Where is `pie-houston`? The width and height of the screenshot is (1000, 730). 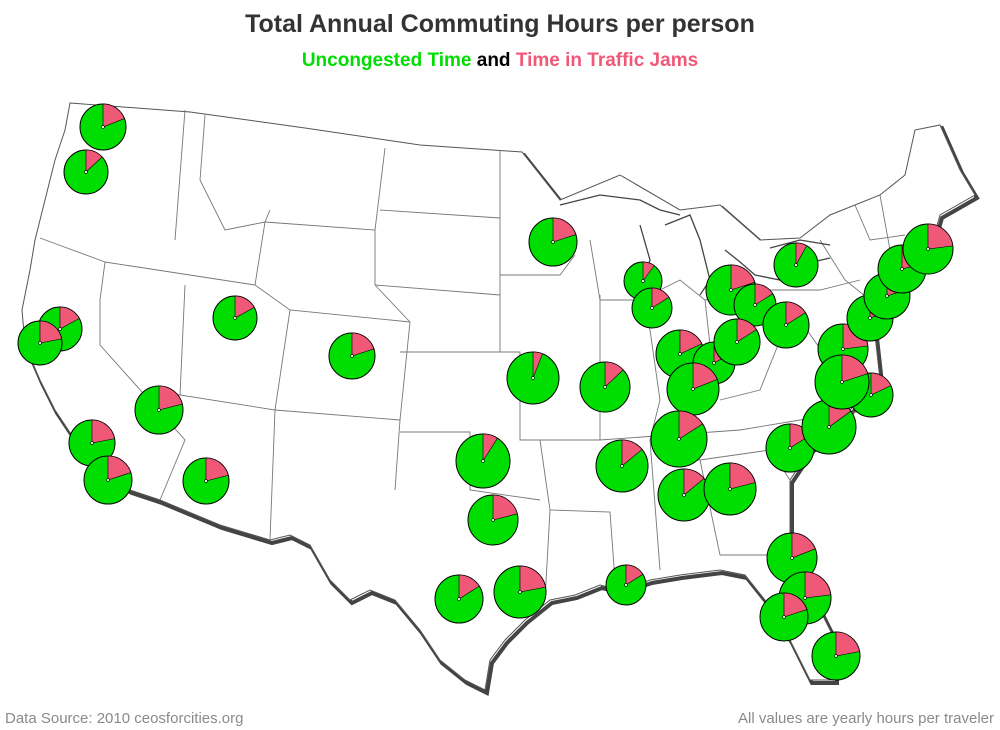
pie-houston is located at coordinates (520, 592).